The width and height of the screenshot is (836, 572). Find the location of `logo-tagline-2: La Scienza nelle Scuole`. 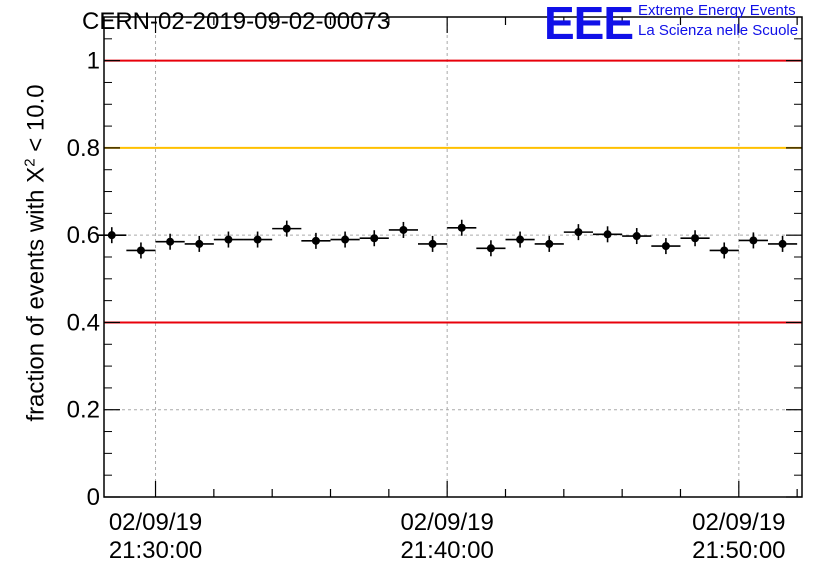

logo-tagline-2: La Scienza nelle Scuole is located at coordinates (718, 30).